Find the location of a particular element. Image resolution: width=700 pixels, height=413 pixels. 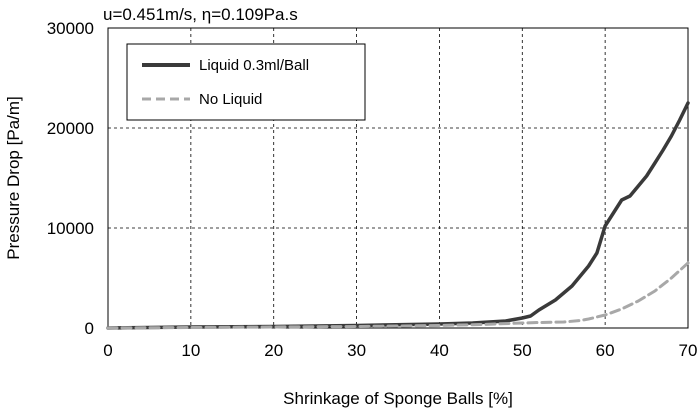

y-tick-label: 0 is located at coordinates (89, 328).